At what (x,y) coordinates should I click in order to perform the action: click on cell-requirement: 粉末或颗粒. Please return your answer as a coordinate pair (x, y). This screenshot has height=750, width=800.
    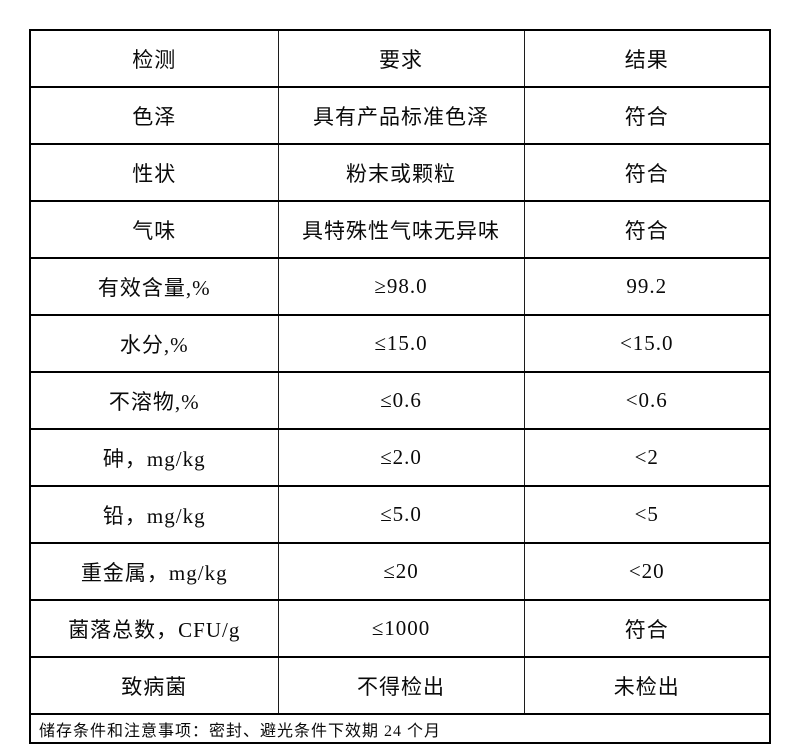
    Looking at the image, I should click on (401, 172).